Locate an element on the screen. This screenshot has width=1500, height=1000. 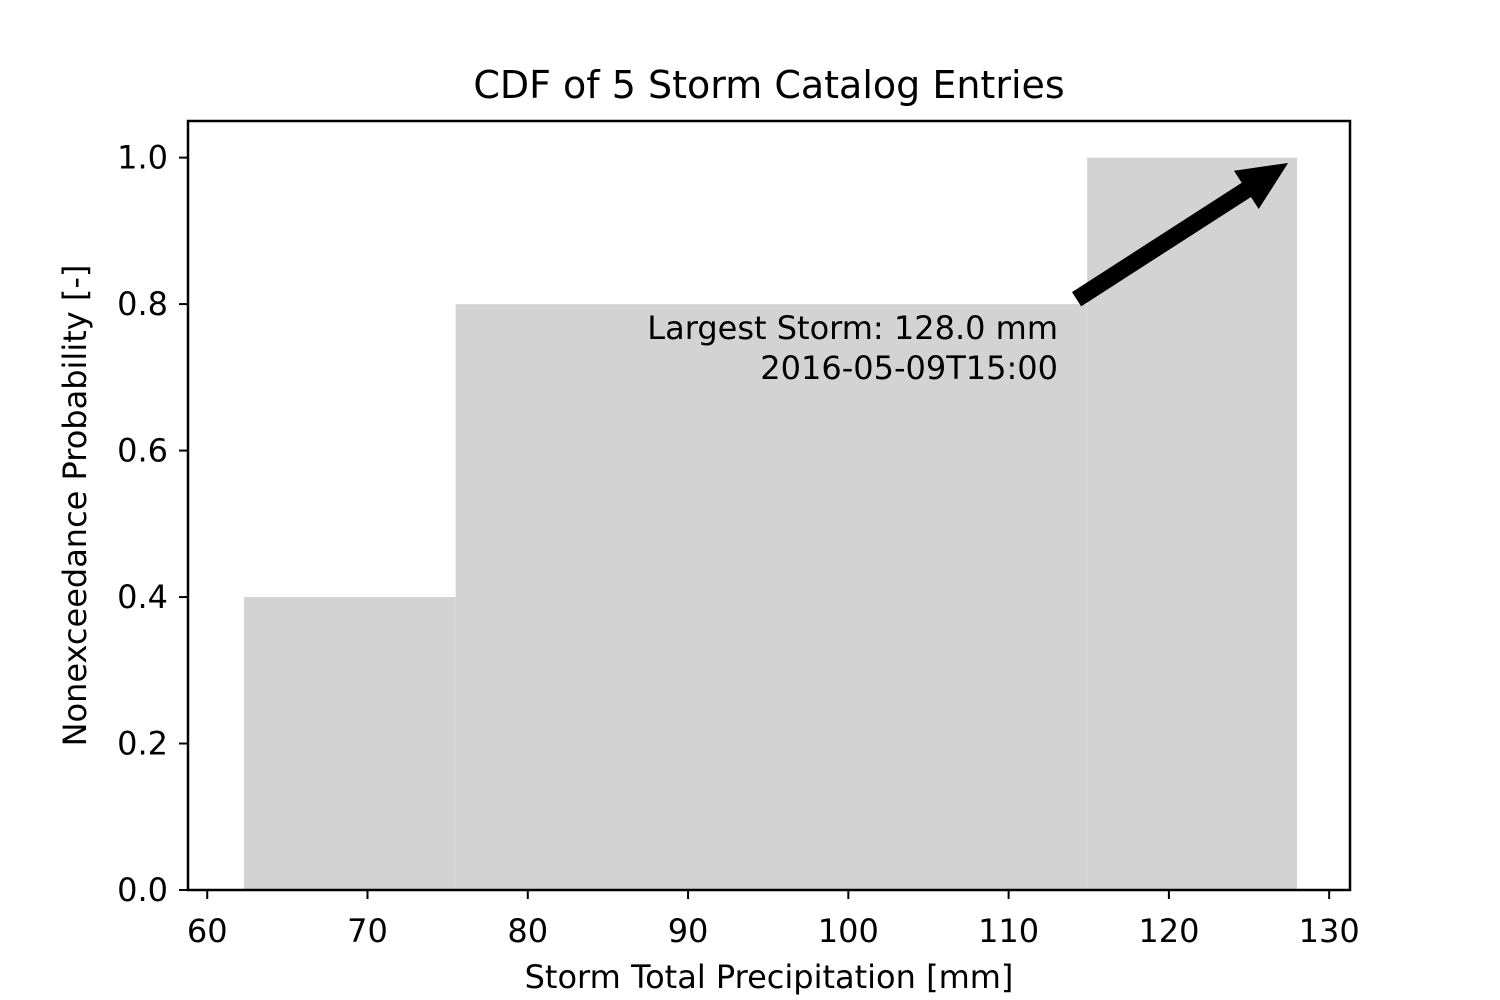
y-tick-label: 0.6 is located at coordinates (142, 451).